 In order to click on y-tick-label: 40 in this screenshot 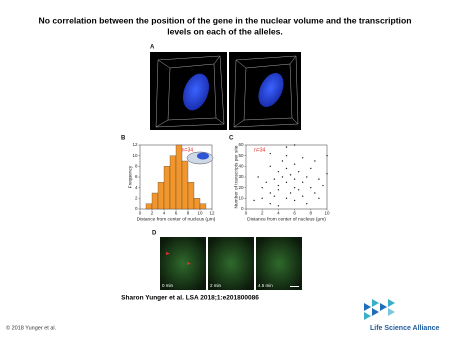, I will do `click(241, 166)`.